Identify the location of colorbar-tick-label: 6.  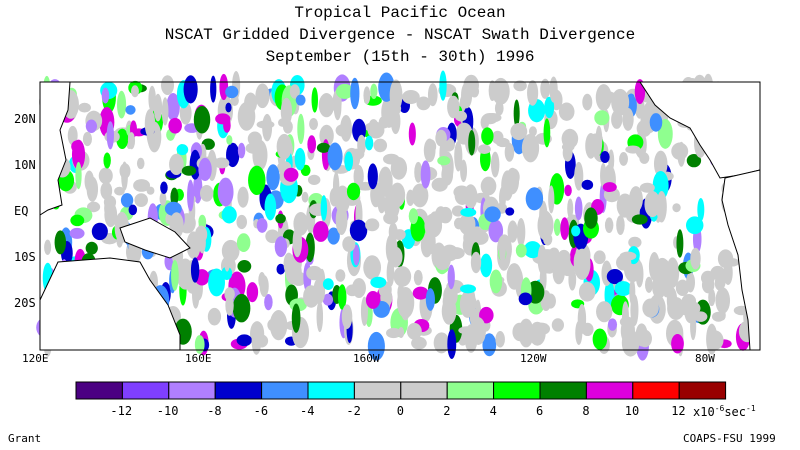
(540, 411).